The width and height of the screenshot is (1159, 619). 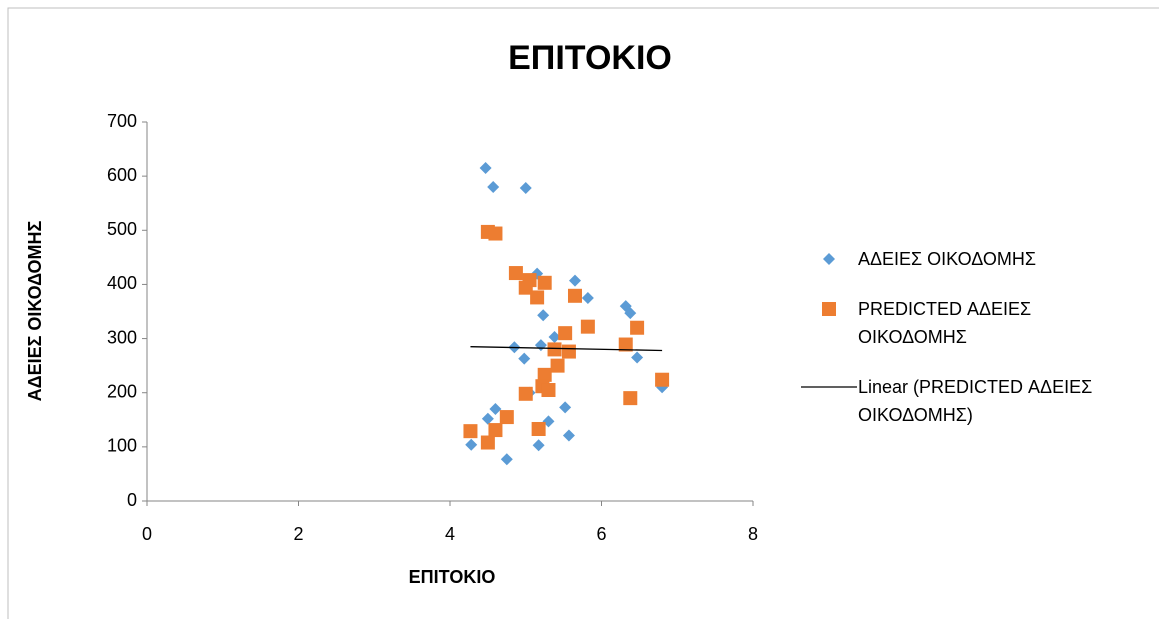 I want to click on x-tick-label: 6, so click(x=601, y=534).